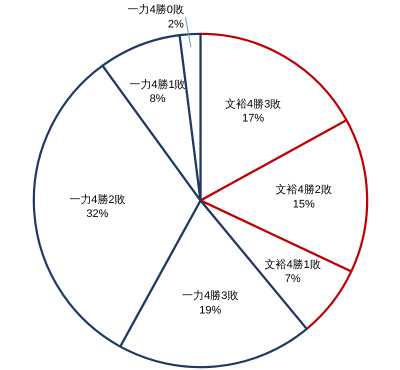  I want to click on slice-label: 文裕4勝2敗, so click(304, 189).